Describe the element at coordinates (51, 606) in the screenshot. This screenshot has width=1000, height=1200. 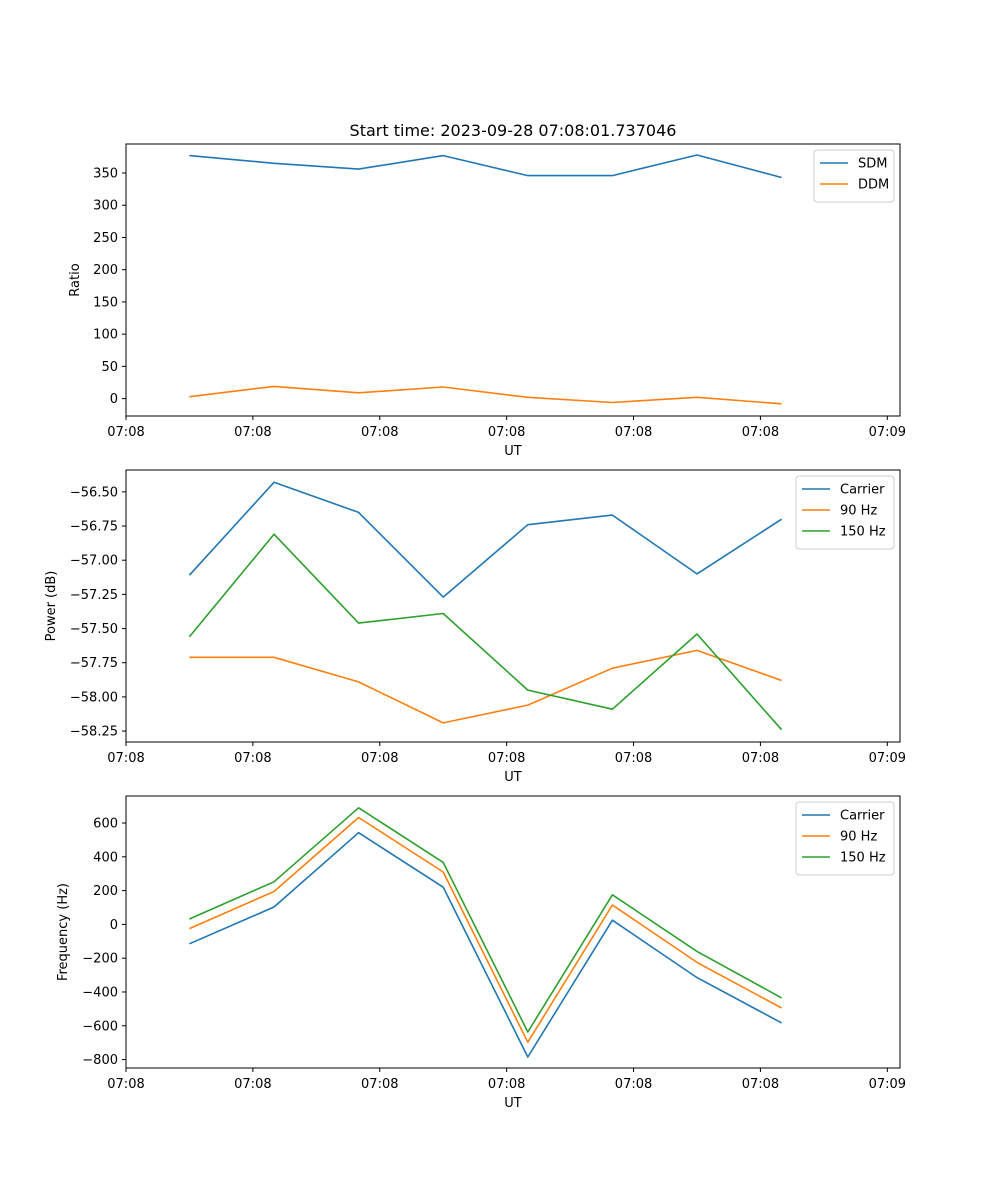
I see `y-axis-label: Power (dB)` at that location.